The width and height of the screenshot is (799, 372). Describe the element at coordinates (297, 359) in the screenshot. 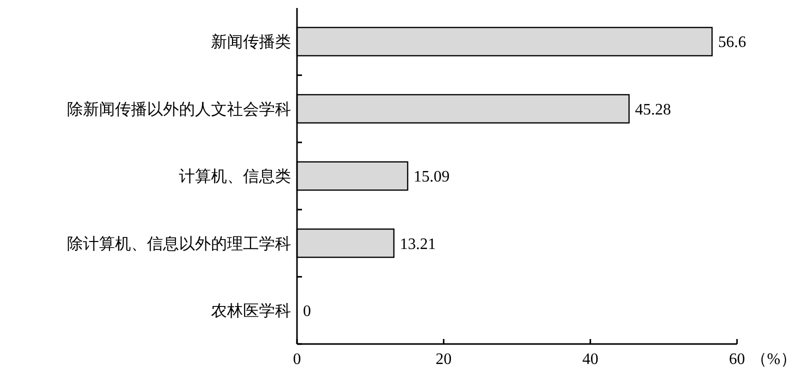

I see `x-tick-label: 0` at that location.